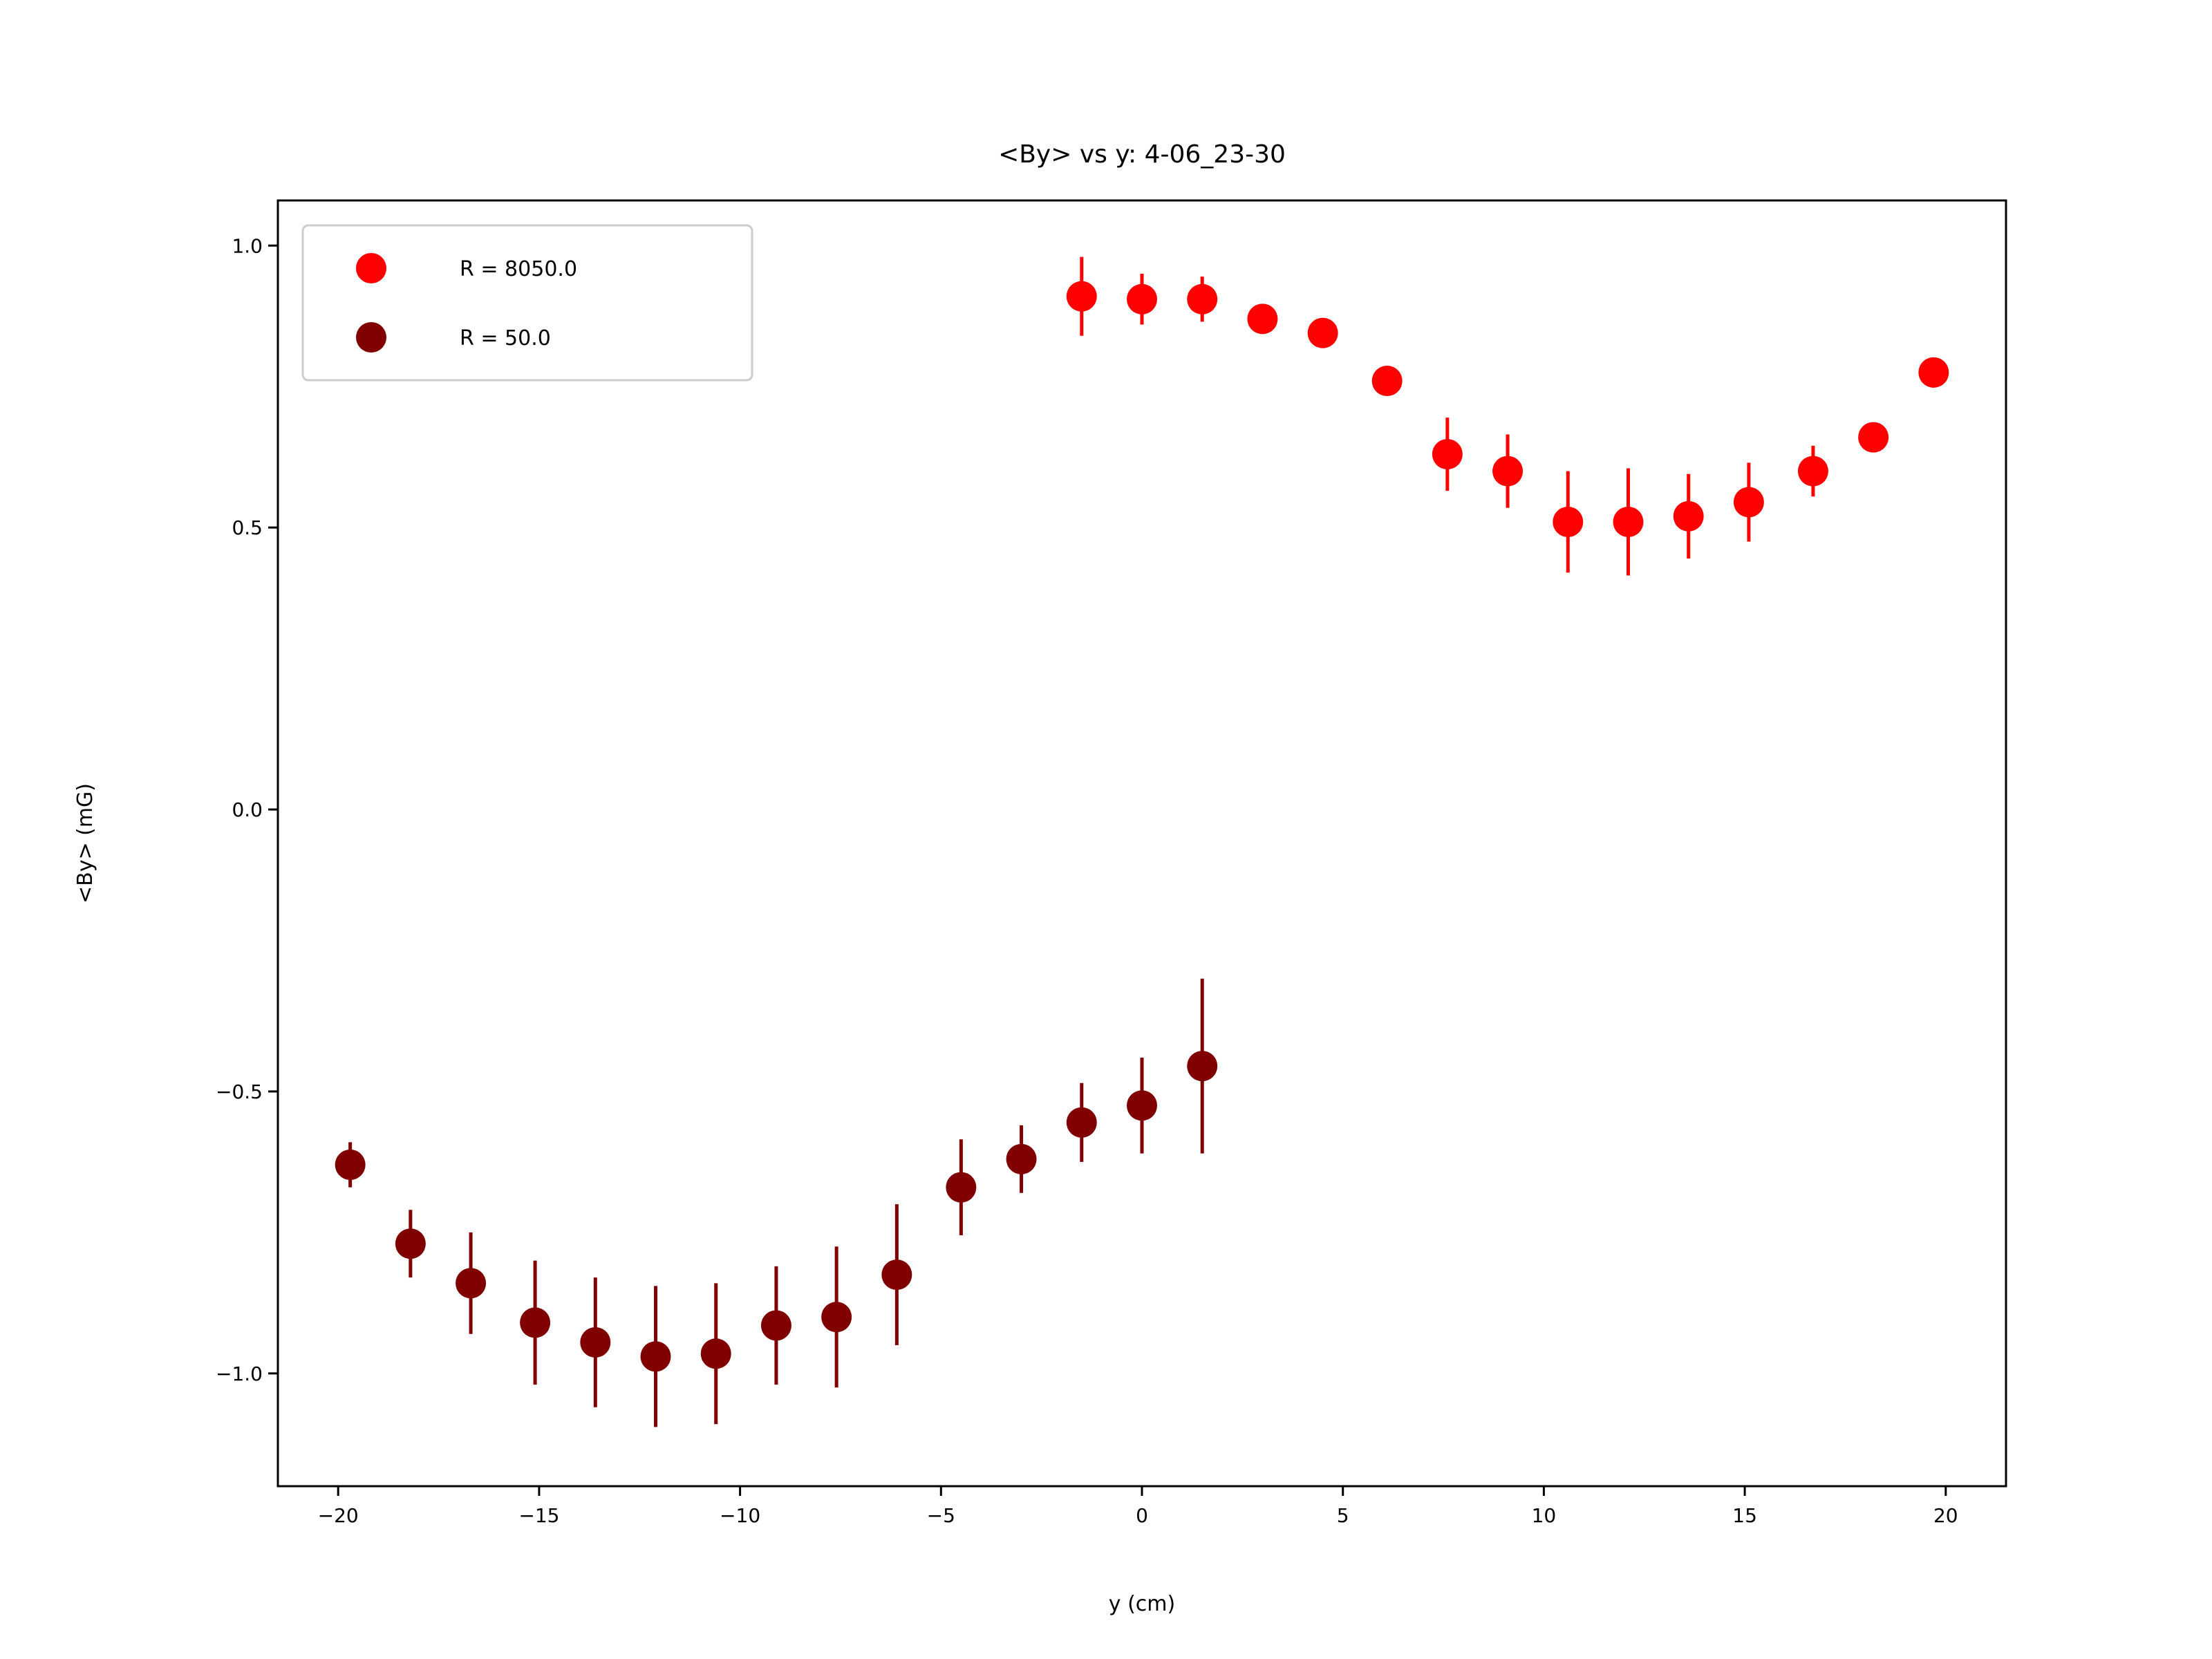  Describe the element at coordinates (1544, 1516) in the screenshot. I see `x-tick-label: 10` at that location.